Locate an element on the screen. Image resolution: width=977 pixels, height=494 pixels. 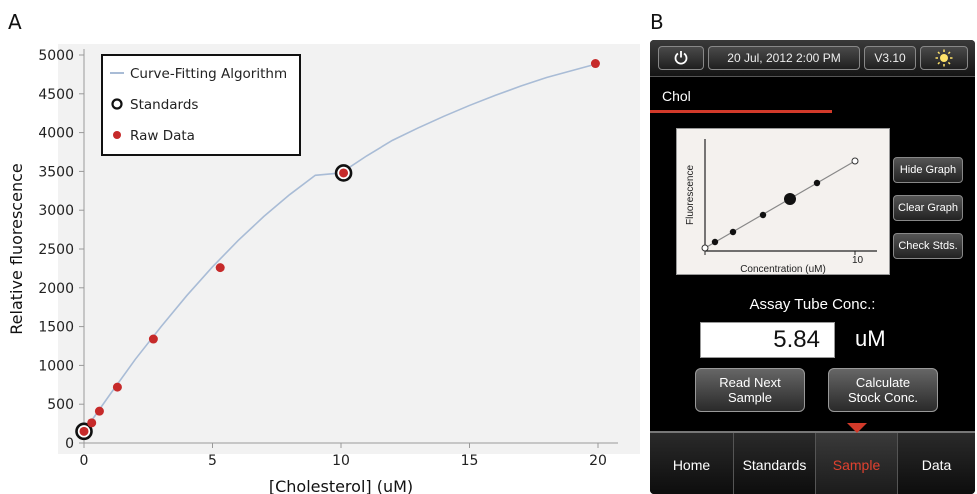
assay-tube-label: Assay Tube Conc.: is located at coordinates (812, 304).